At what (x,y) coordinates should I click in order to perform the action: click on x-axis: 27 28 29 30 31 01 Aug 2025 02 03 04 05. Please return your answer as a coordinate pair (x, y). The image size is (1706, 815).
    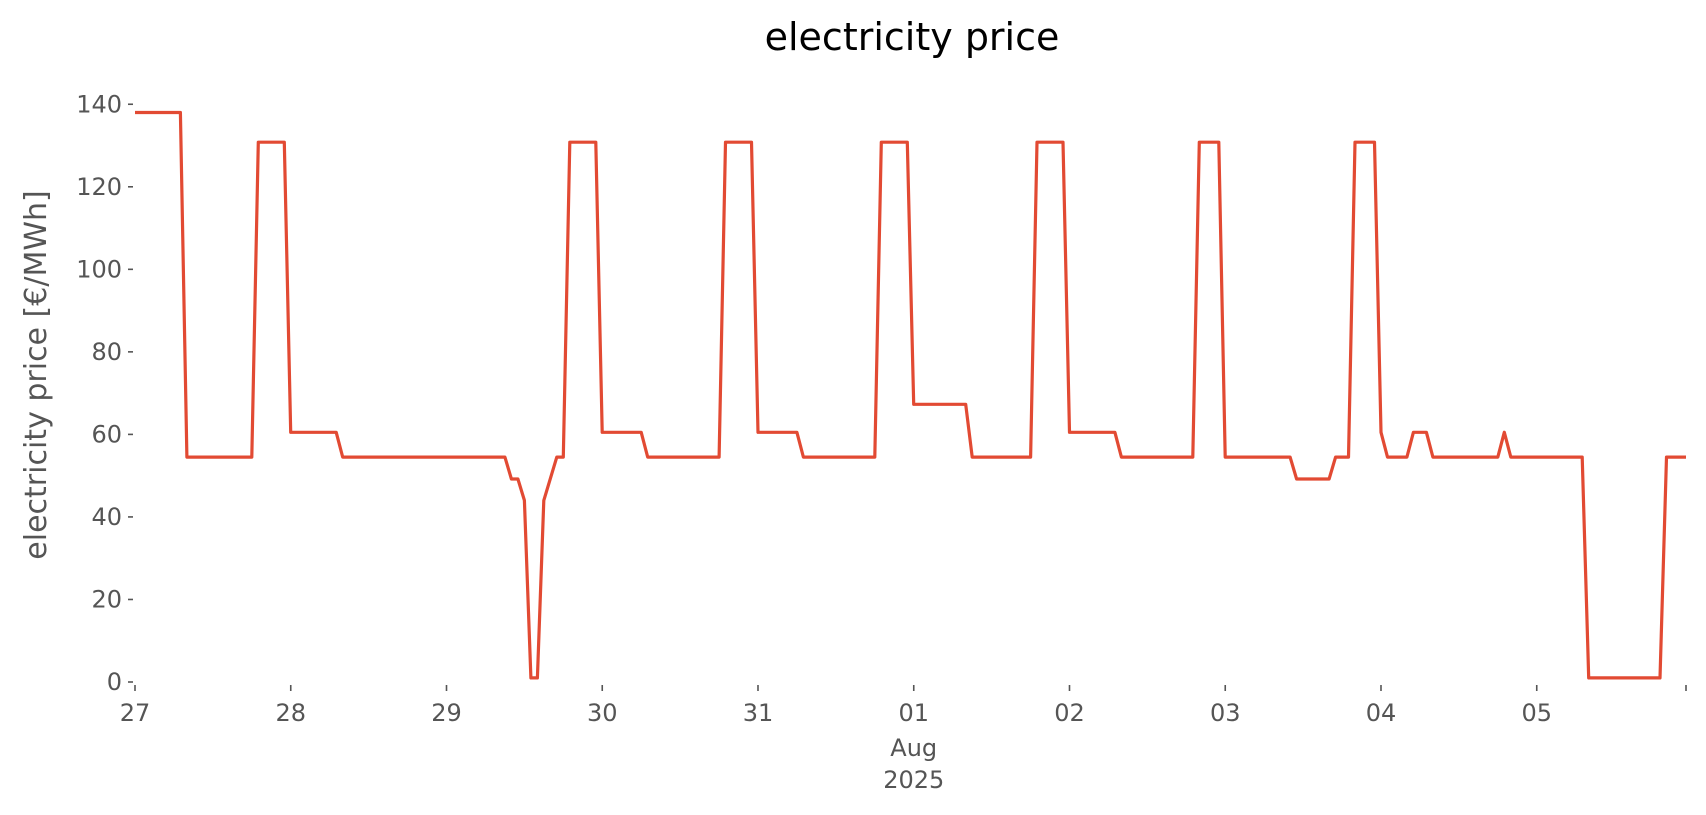
    Looking at the image, I should click on (903, 739).